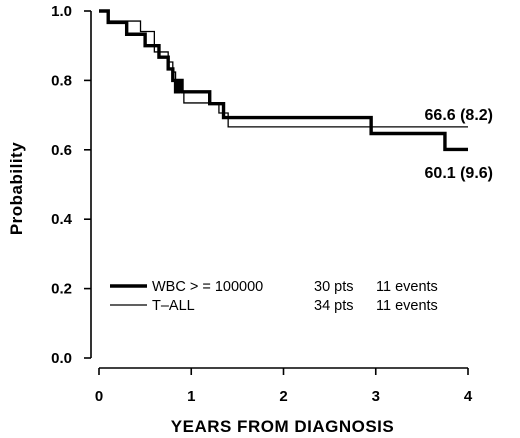  I want to click on y-tick-label: 0.6, so click(61, 150).